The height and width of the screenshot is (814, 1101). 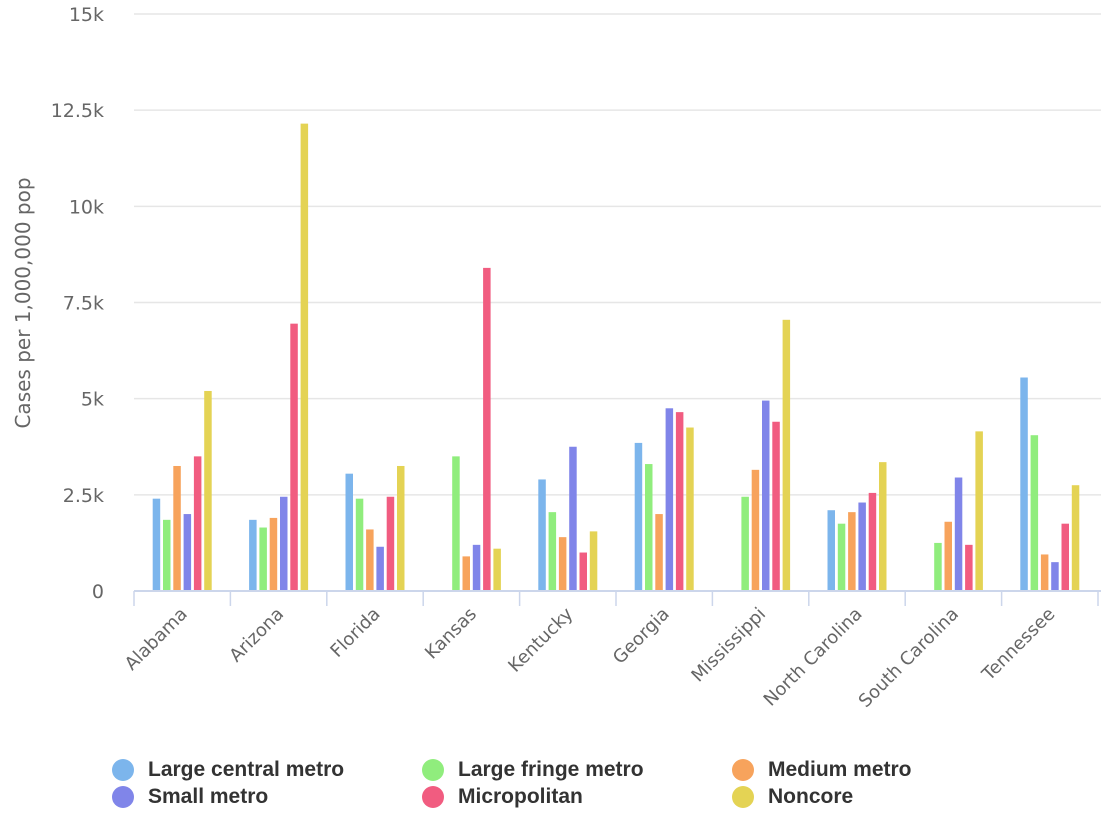 I want to click on x-tick-label: North Carolina, so click(x=813, y=657).